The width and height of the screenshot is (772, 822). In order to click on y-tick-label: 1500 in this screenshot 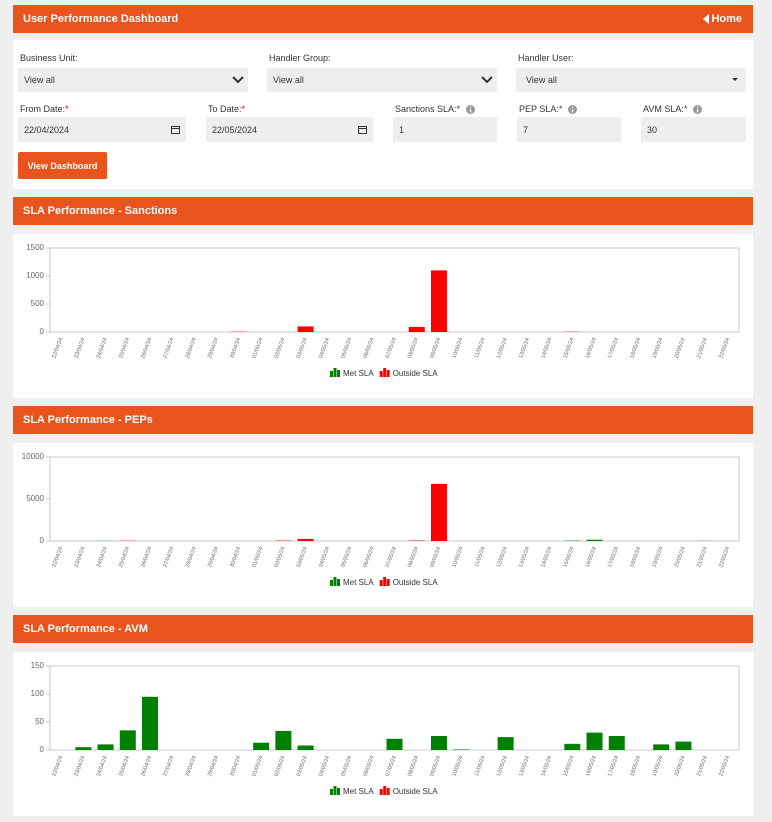, I will do `click(35, 247)`.